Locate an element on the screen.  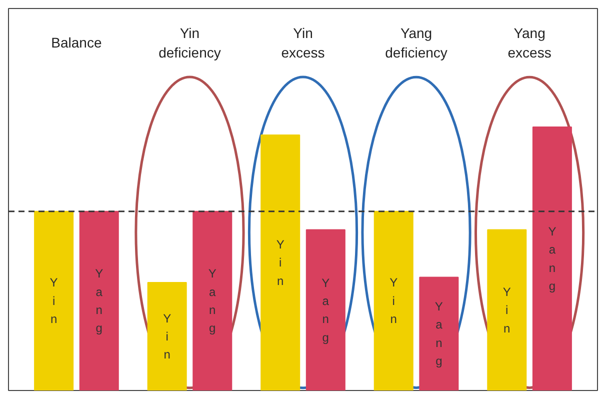
series-label: Yang is located at coordinates (212, 301).